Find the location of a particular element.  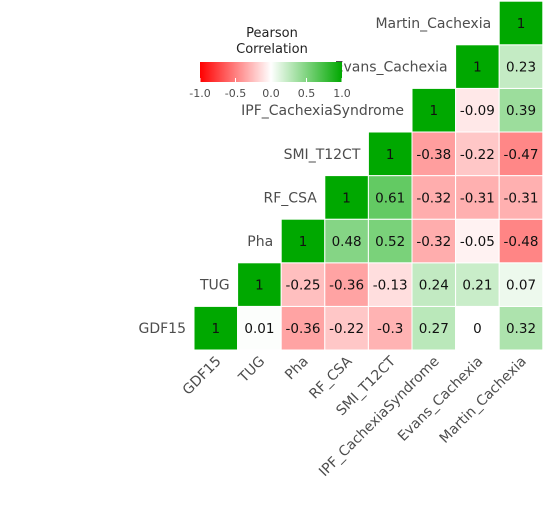

legend-tick-label: -0.5 is located at coordinates (235, 93).